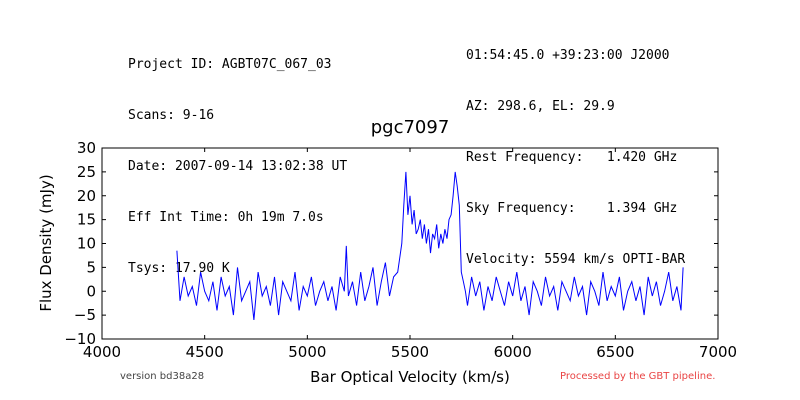 The image size is (800, 400). I want to click on rest-frequency-line: Rest Frequency: 1.420 GHz, so click(572, 157).